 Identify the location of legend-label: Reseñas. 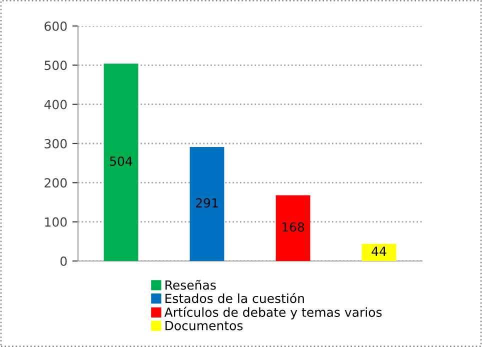
(191, 285).